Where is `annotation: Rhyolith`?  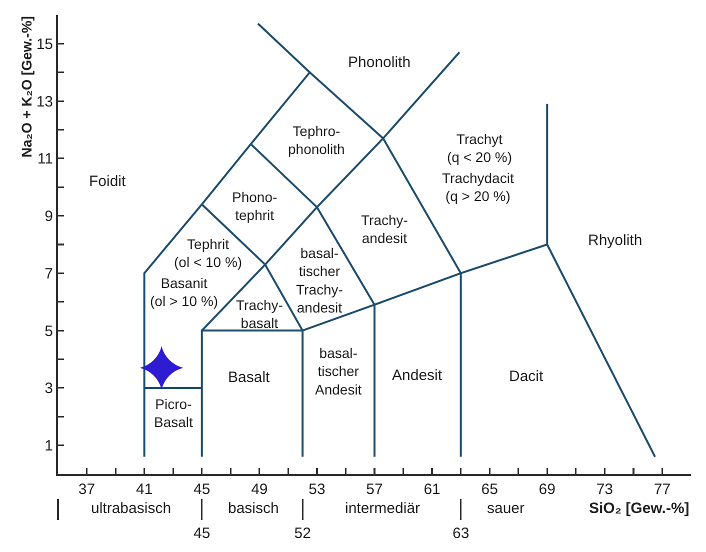
annotation: Rhyolith is located at coordinates (615, 240).